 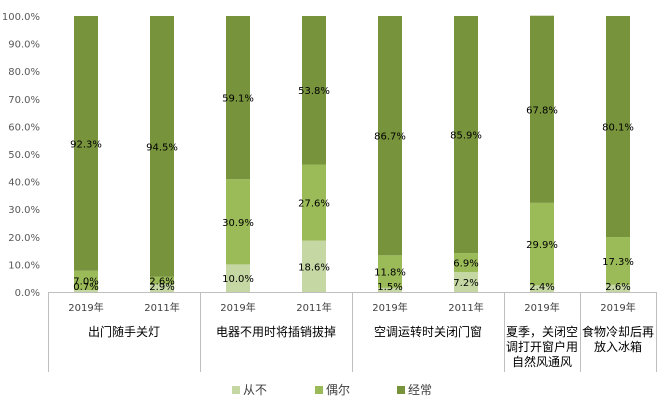 I want to click on data-label: 2.4%, so click(x=541, y=287).